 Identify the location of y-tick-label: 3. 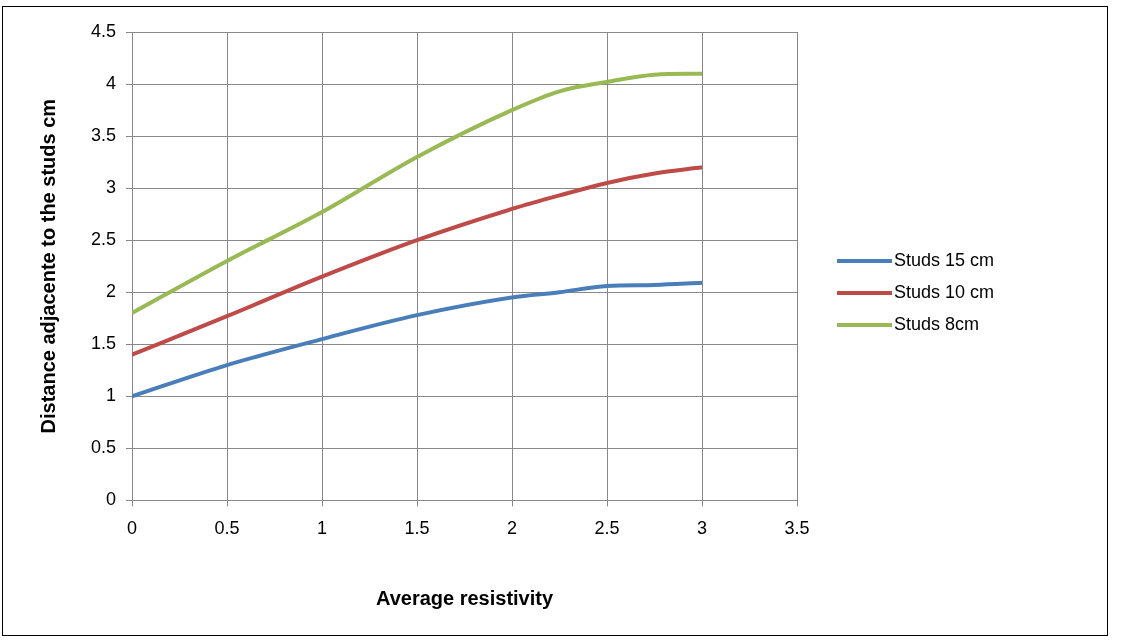
(111, 187).